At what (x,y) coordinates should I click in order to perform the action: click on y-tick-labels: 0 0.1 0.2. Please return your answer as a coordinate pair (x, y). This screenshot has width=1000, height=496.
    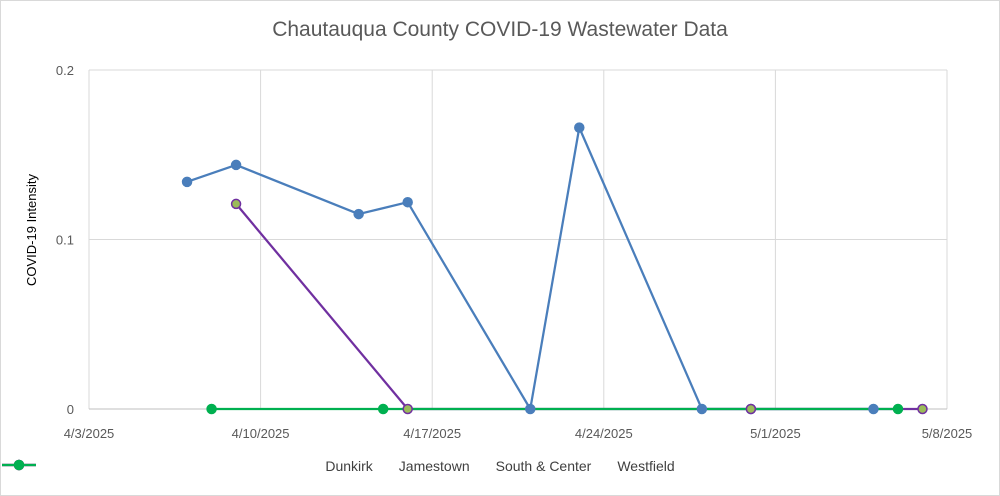
    Looking at the image, I should click on (65, 240).